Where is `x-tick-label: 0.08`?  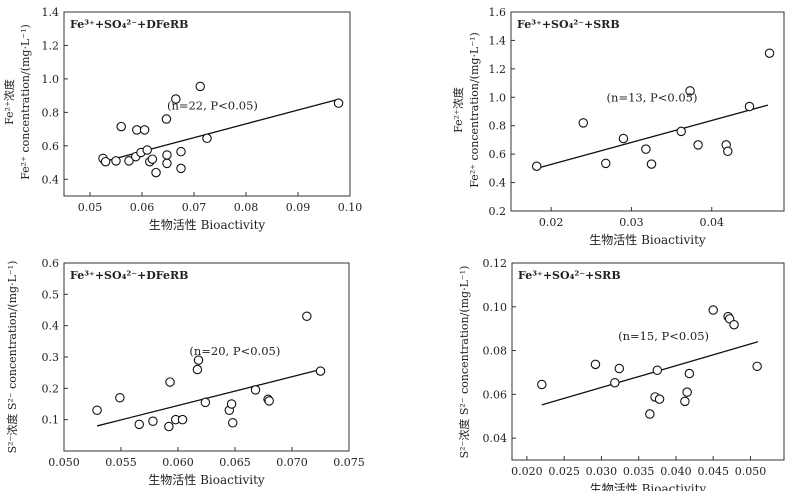 x-tick-label: 0.08 is located at coordinates (246, 207).